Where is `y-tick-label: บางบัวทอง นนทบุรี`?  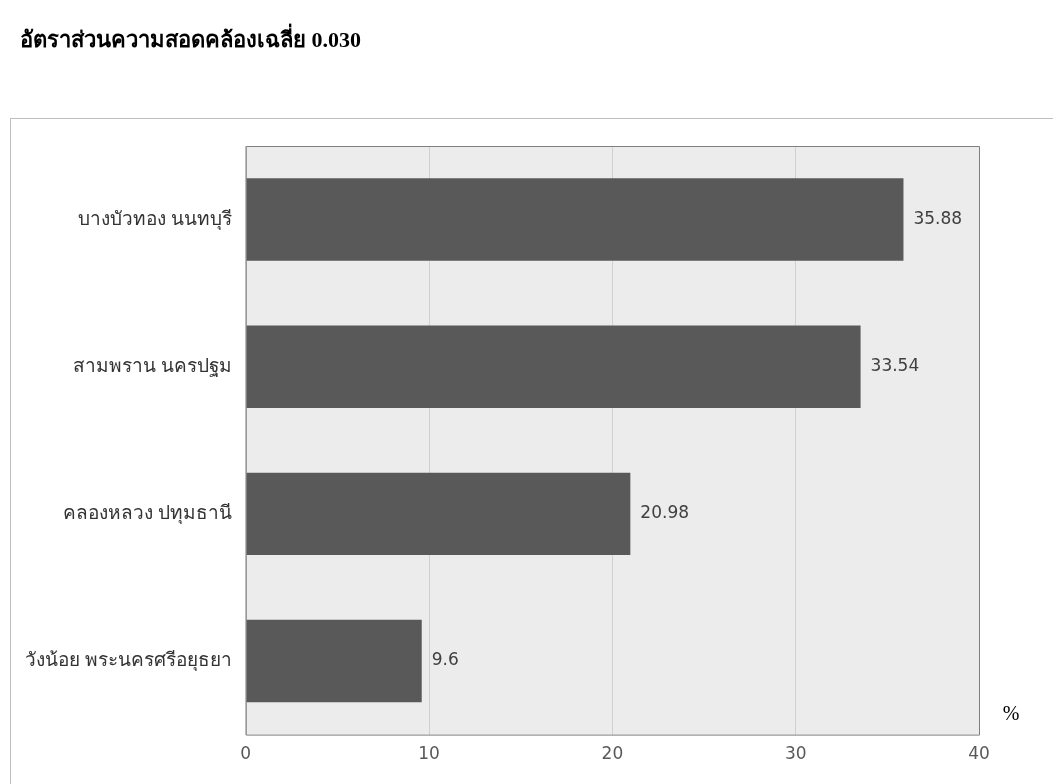 y-tick-label: บางบัวทอง นนทบุรี is located at coordinates (155, 219).